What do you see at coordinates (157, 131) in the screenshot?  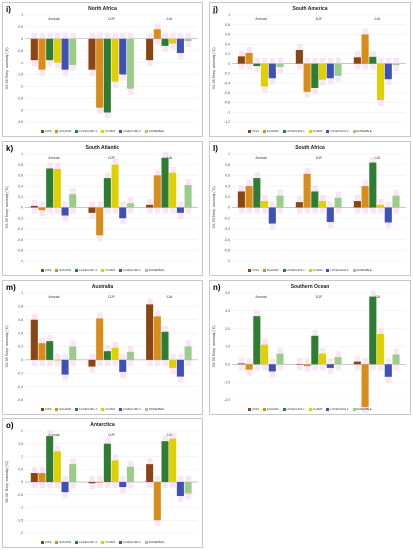 I see `legend-label: ENSEMBLE` at bounding box center [157, 131].